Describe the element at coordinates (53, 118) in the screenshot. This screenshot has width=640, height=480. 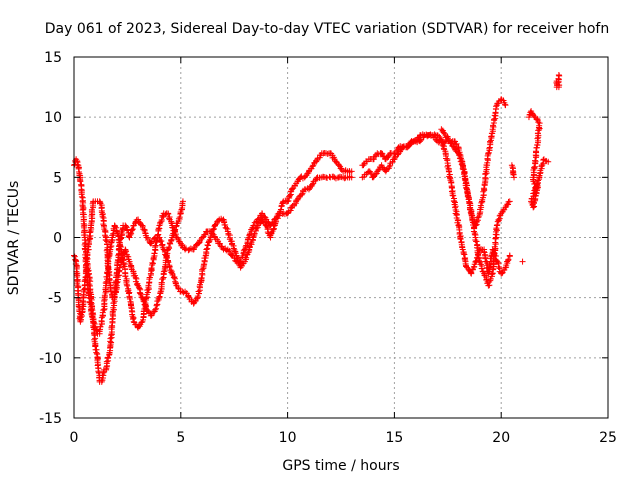
I see `y-tick-label: 10` at that location.